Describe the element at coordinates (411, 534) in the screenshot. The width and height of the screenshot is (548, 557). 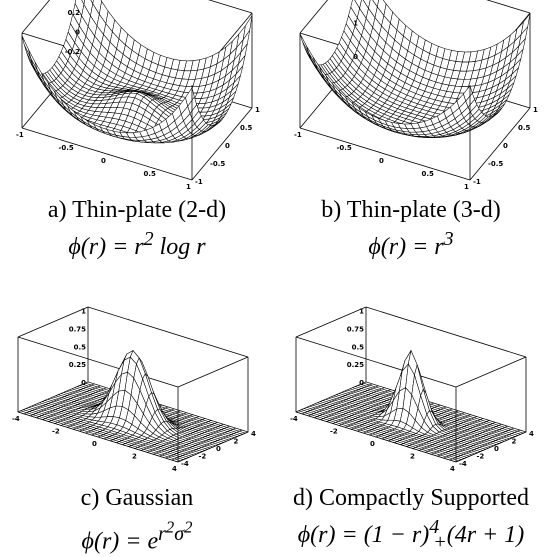
I see `caption-d-formula: ϕ(r) = (1 − r)4+(4r + 1)` at that location.